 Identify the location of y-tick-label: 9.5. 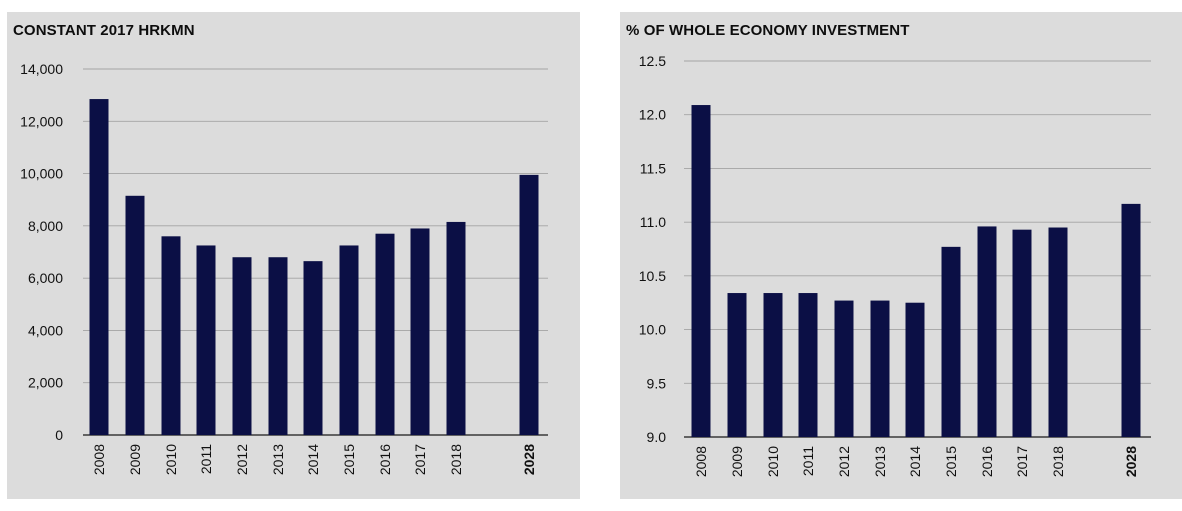
(657, 383).